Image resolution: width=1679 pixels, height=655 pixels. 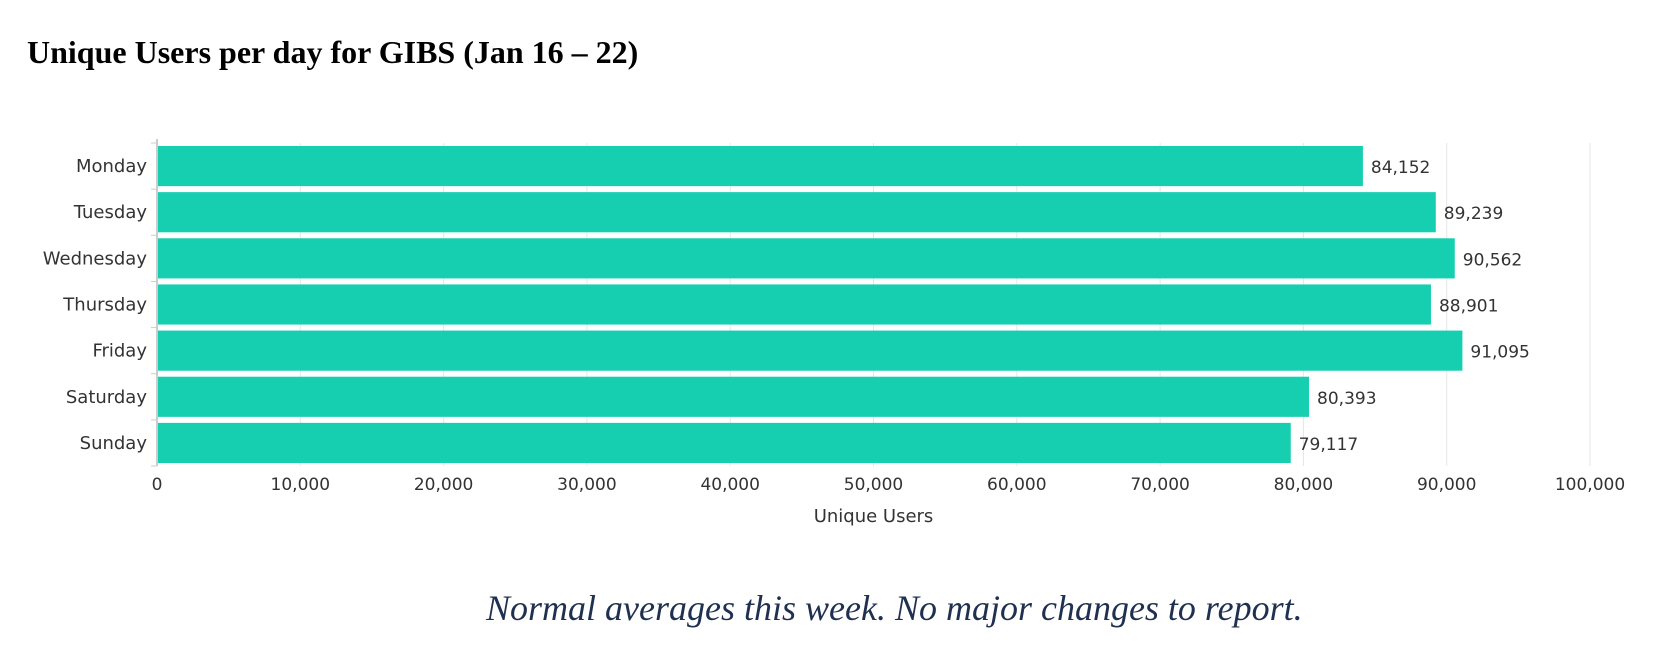 What do you see at coordinates (1016, 485) in the screenshot?
I see `x-tick-label: 60,000` at bounding box center [1016, 485].